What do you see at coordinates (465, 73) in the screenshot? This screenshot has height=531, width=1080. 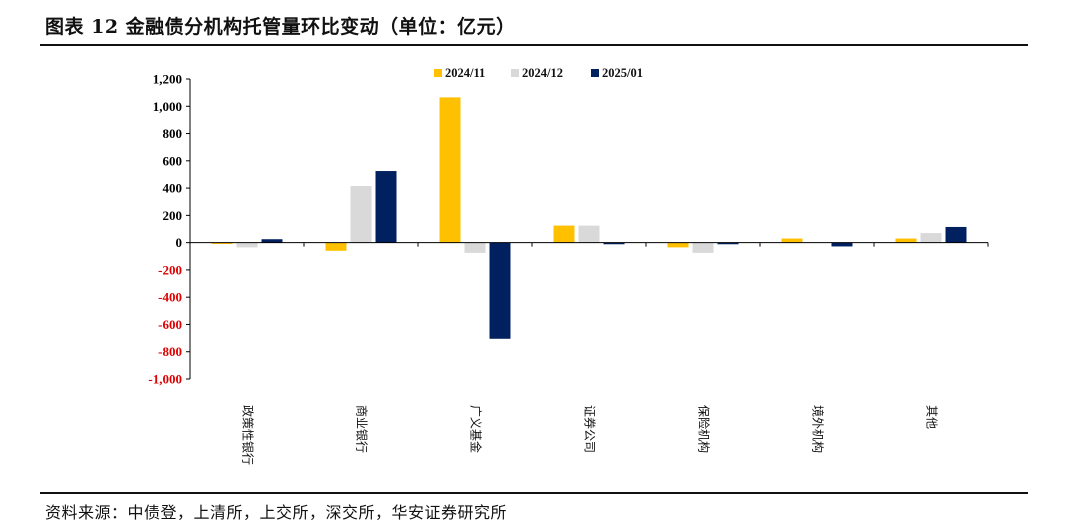 I see `legend-label: 2024/11` at bounding box center [465, 73].